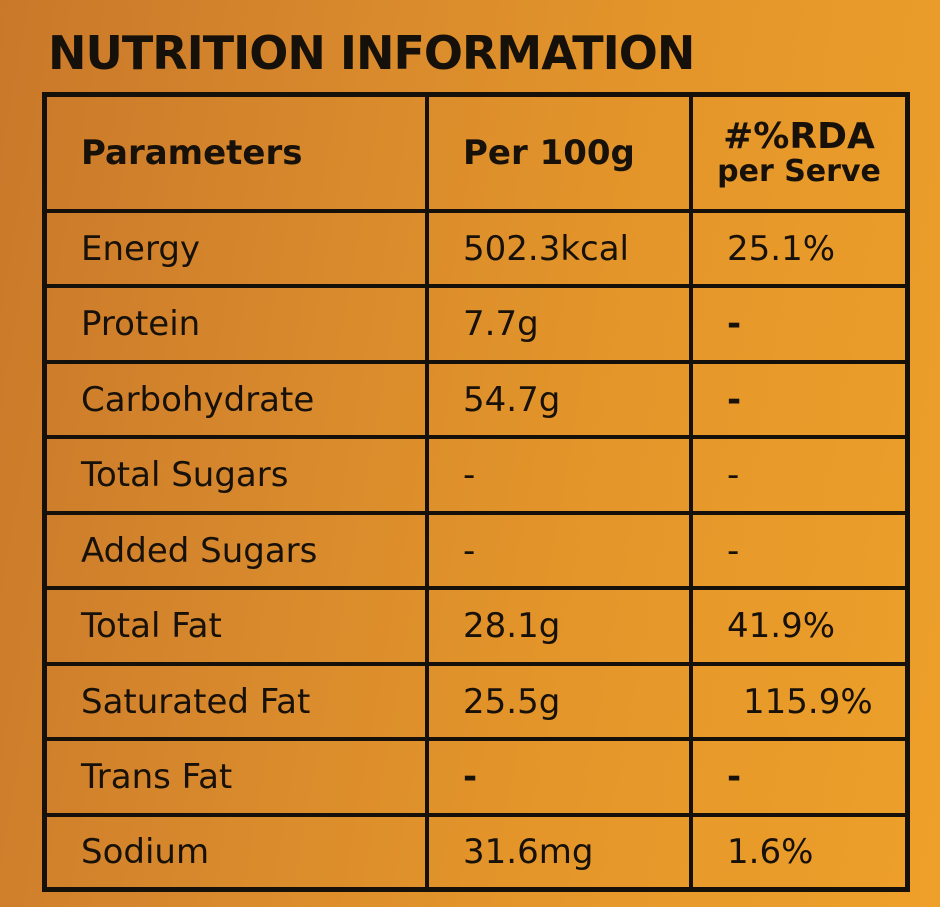 This screenshot has width=940, height=907. Describe the element at coordinates (238, 849) in the screenshot. I see `row-sodium-name: Sodium` at that location.